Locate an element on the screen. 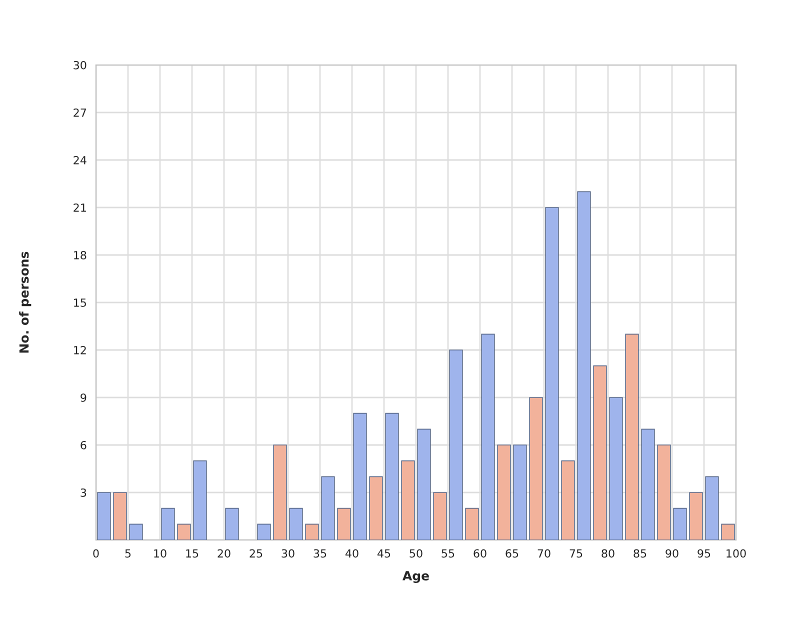 This screenshot has height=628, width=800. x-tick-label: 5 is located at coordinates (128, 553).